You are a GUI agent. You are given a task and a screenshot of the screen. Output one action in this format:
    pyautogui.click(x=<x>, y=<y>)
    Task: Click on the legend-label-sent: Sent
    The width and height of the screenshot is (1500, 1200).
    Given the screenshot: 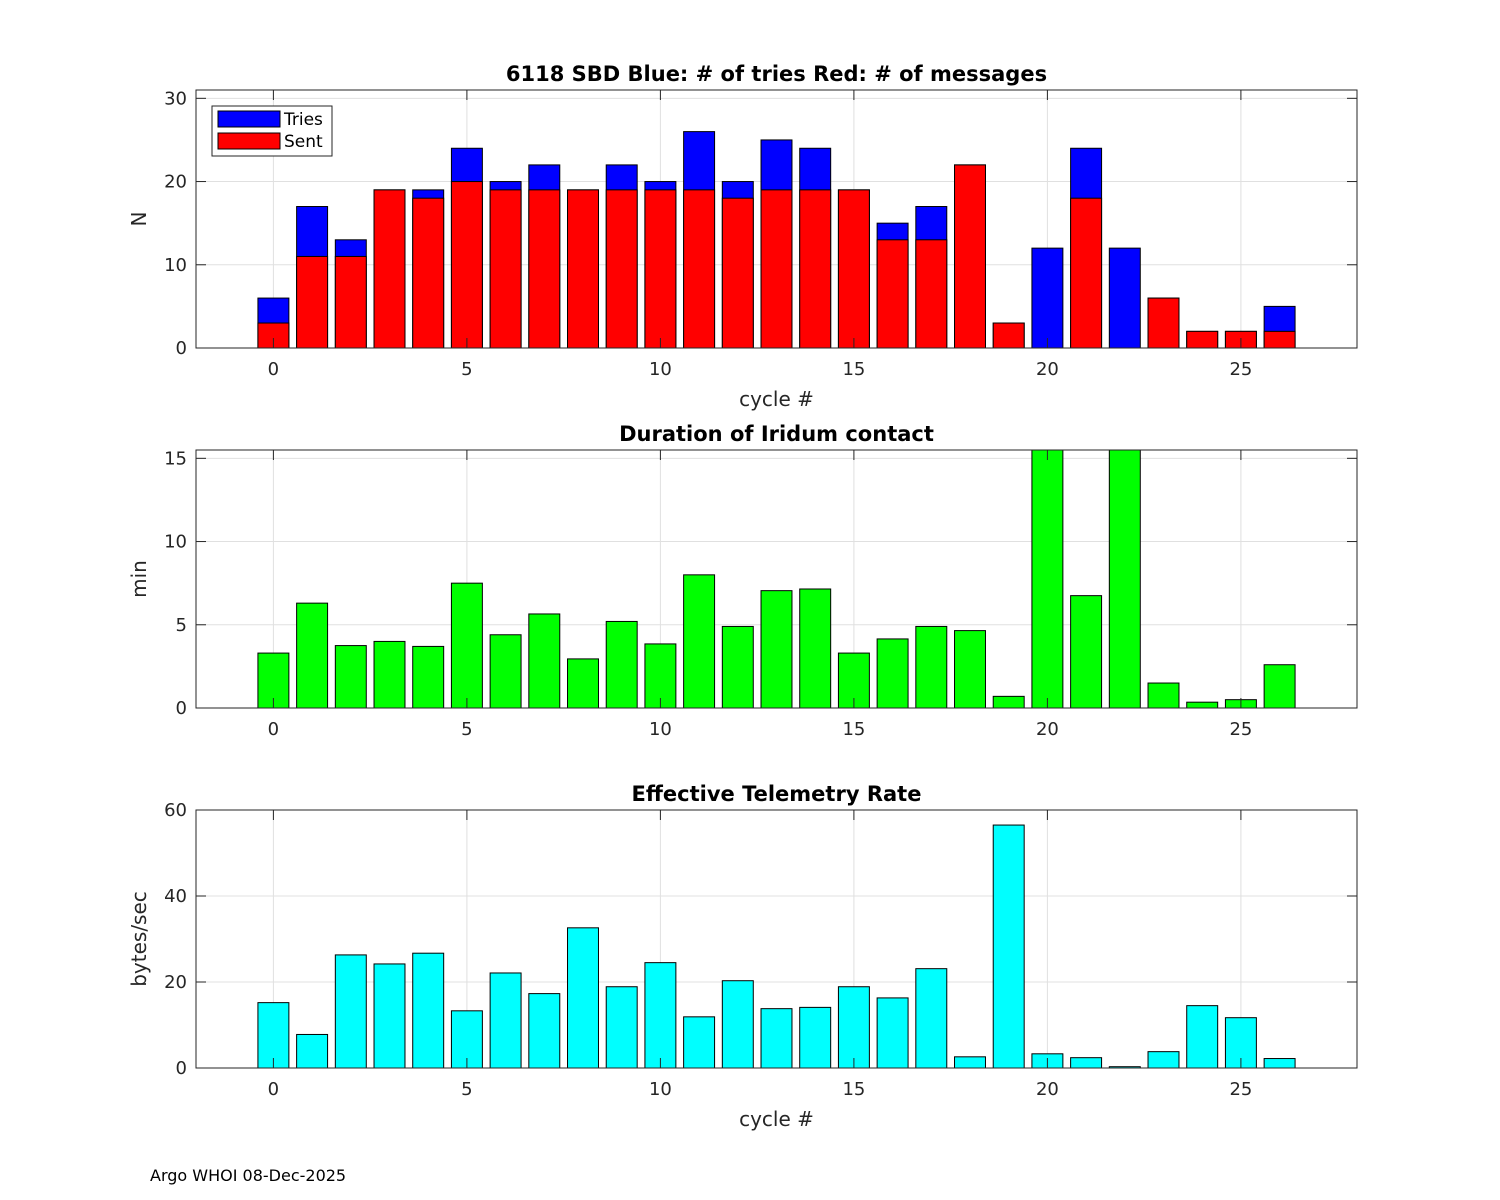 What is the action you would take?
    pyautogui.click(x=303, y=142)
    